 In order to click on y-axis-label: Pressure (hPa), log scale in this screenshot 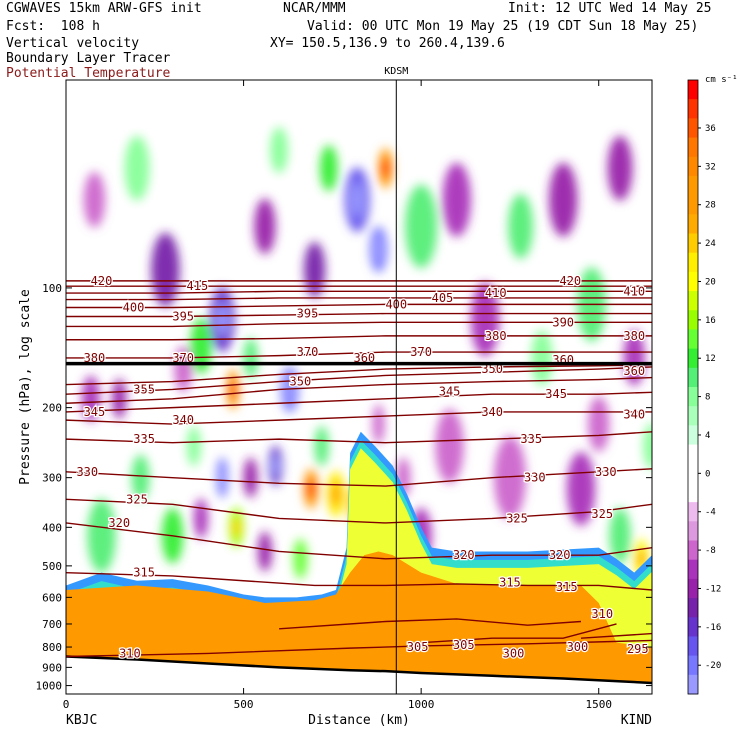, I will do `click(25, 387)`.